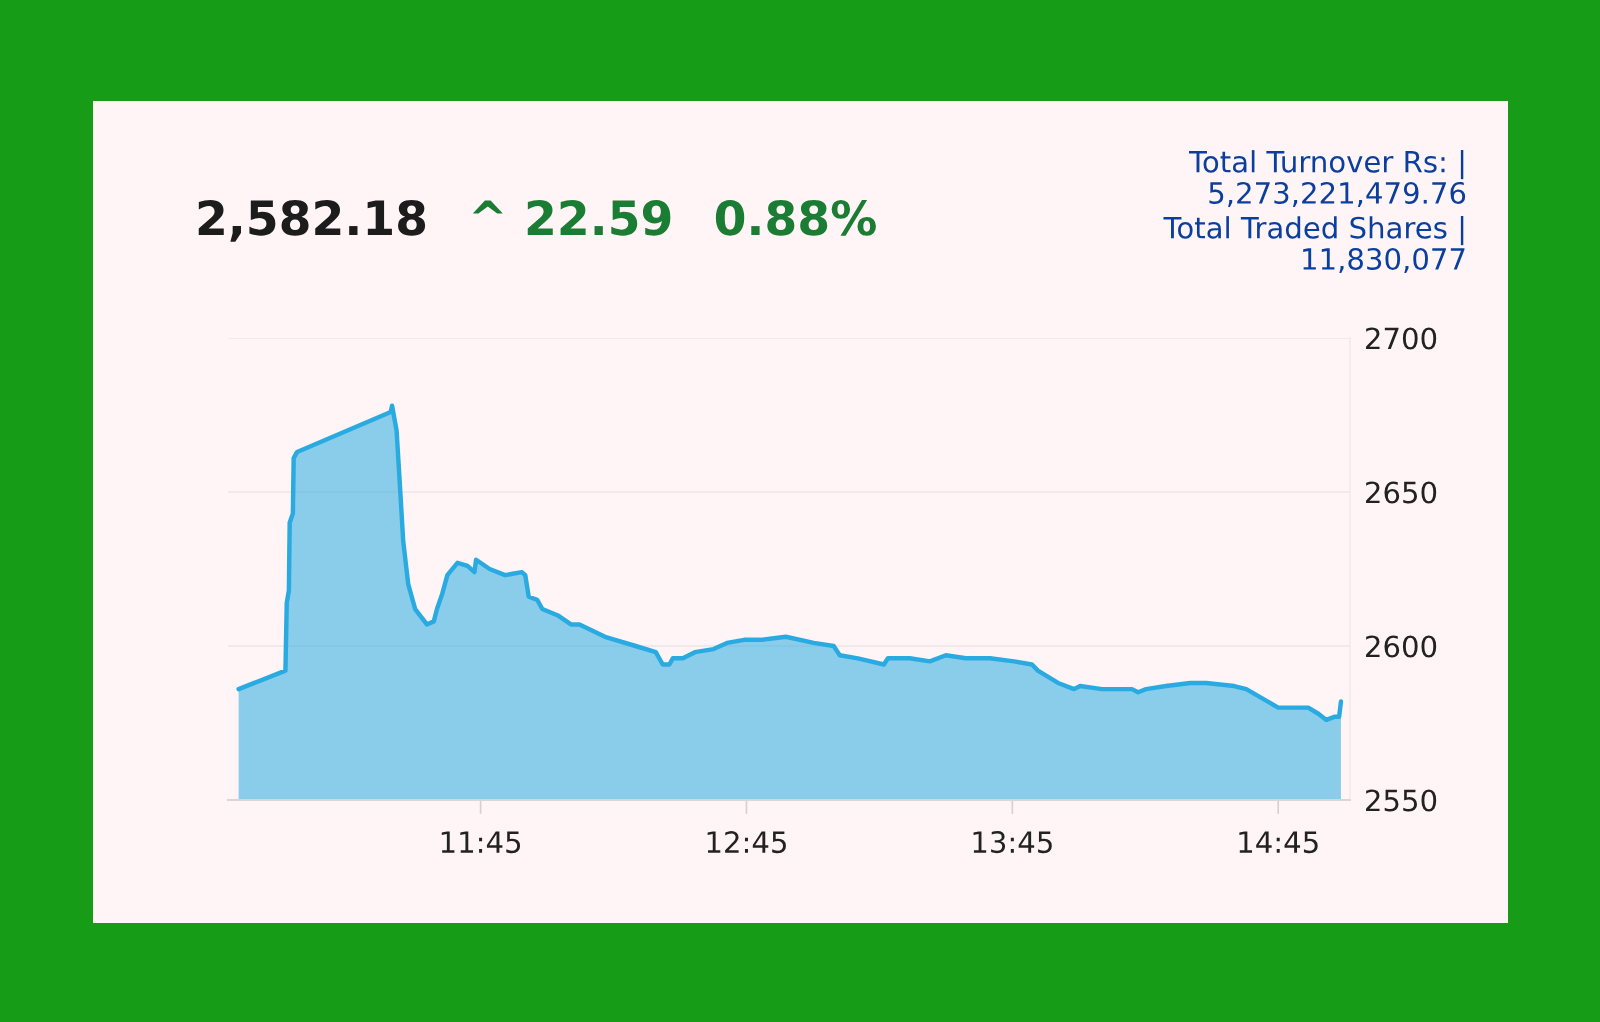 The image size is (1600, 1022). Describe the element at coordinates (481, 842) in the screenshot. I see `x-tick-label: 11:45` at that location.